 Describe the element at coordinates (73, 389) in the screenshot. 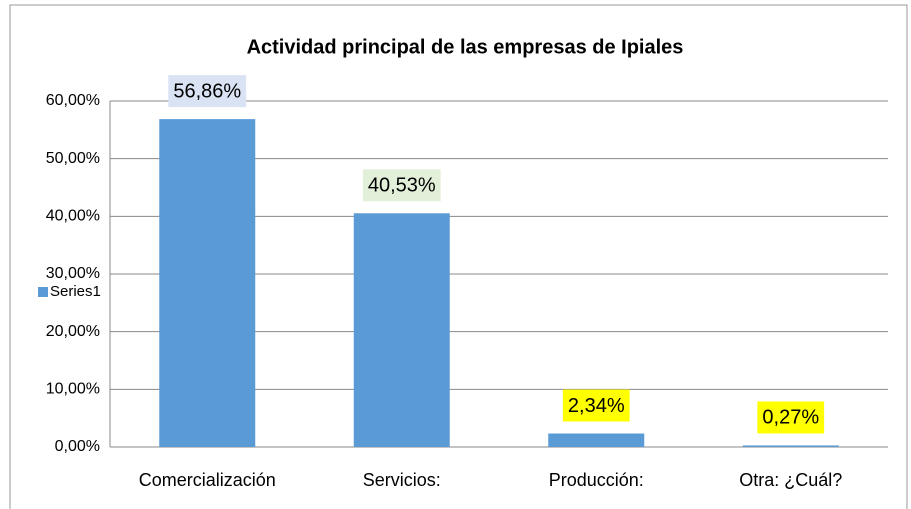

I see `y-tick-label: 10,00%` at that location.